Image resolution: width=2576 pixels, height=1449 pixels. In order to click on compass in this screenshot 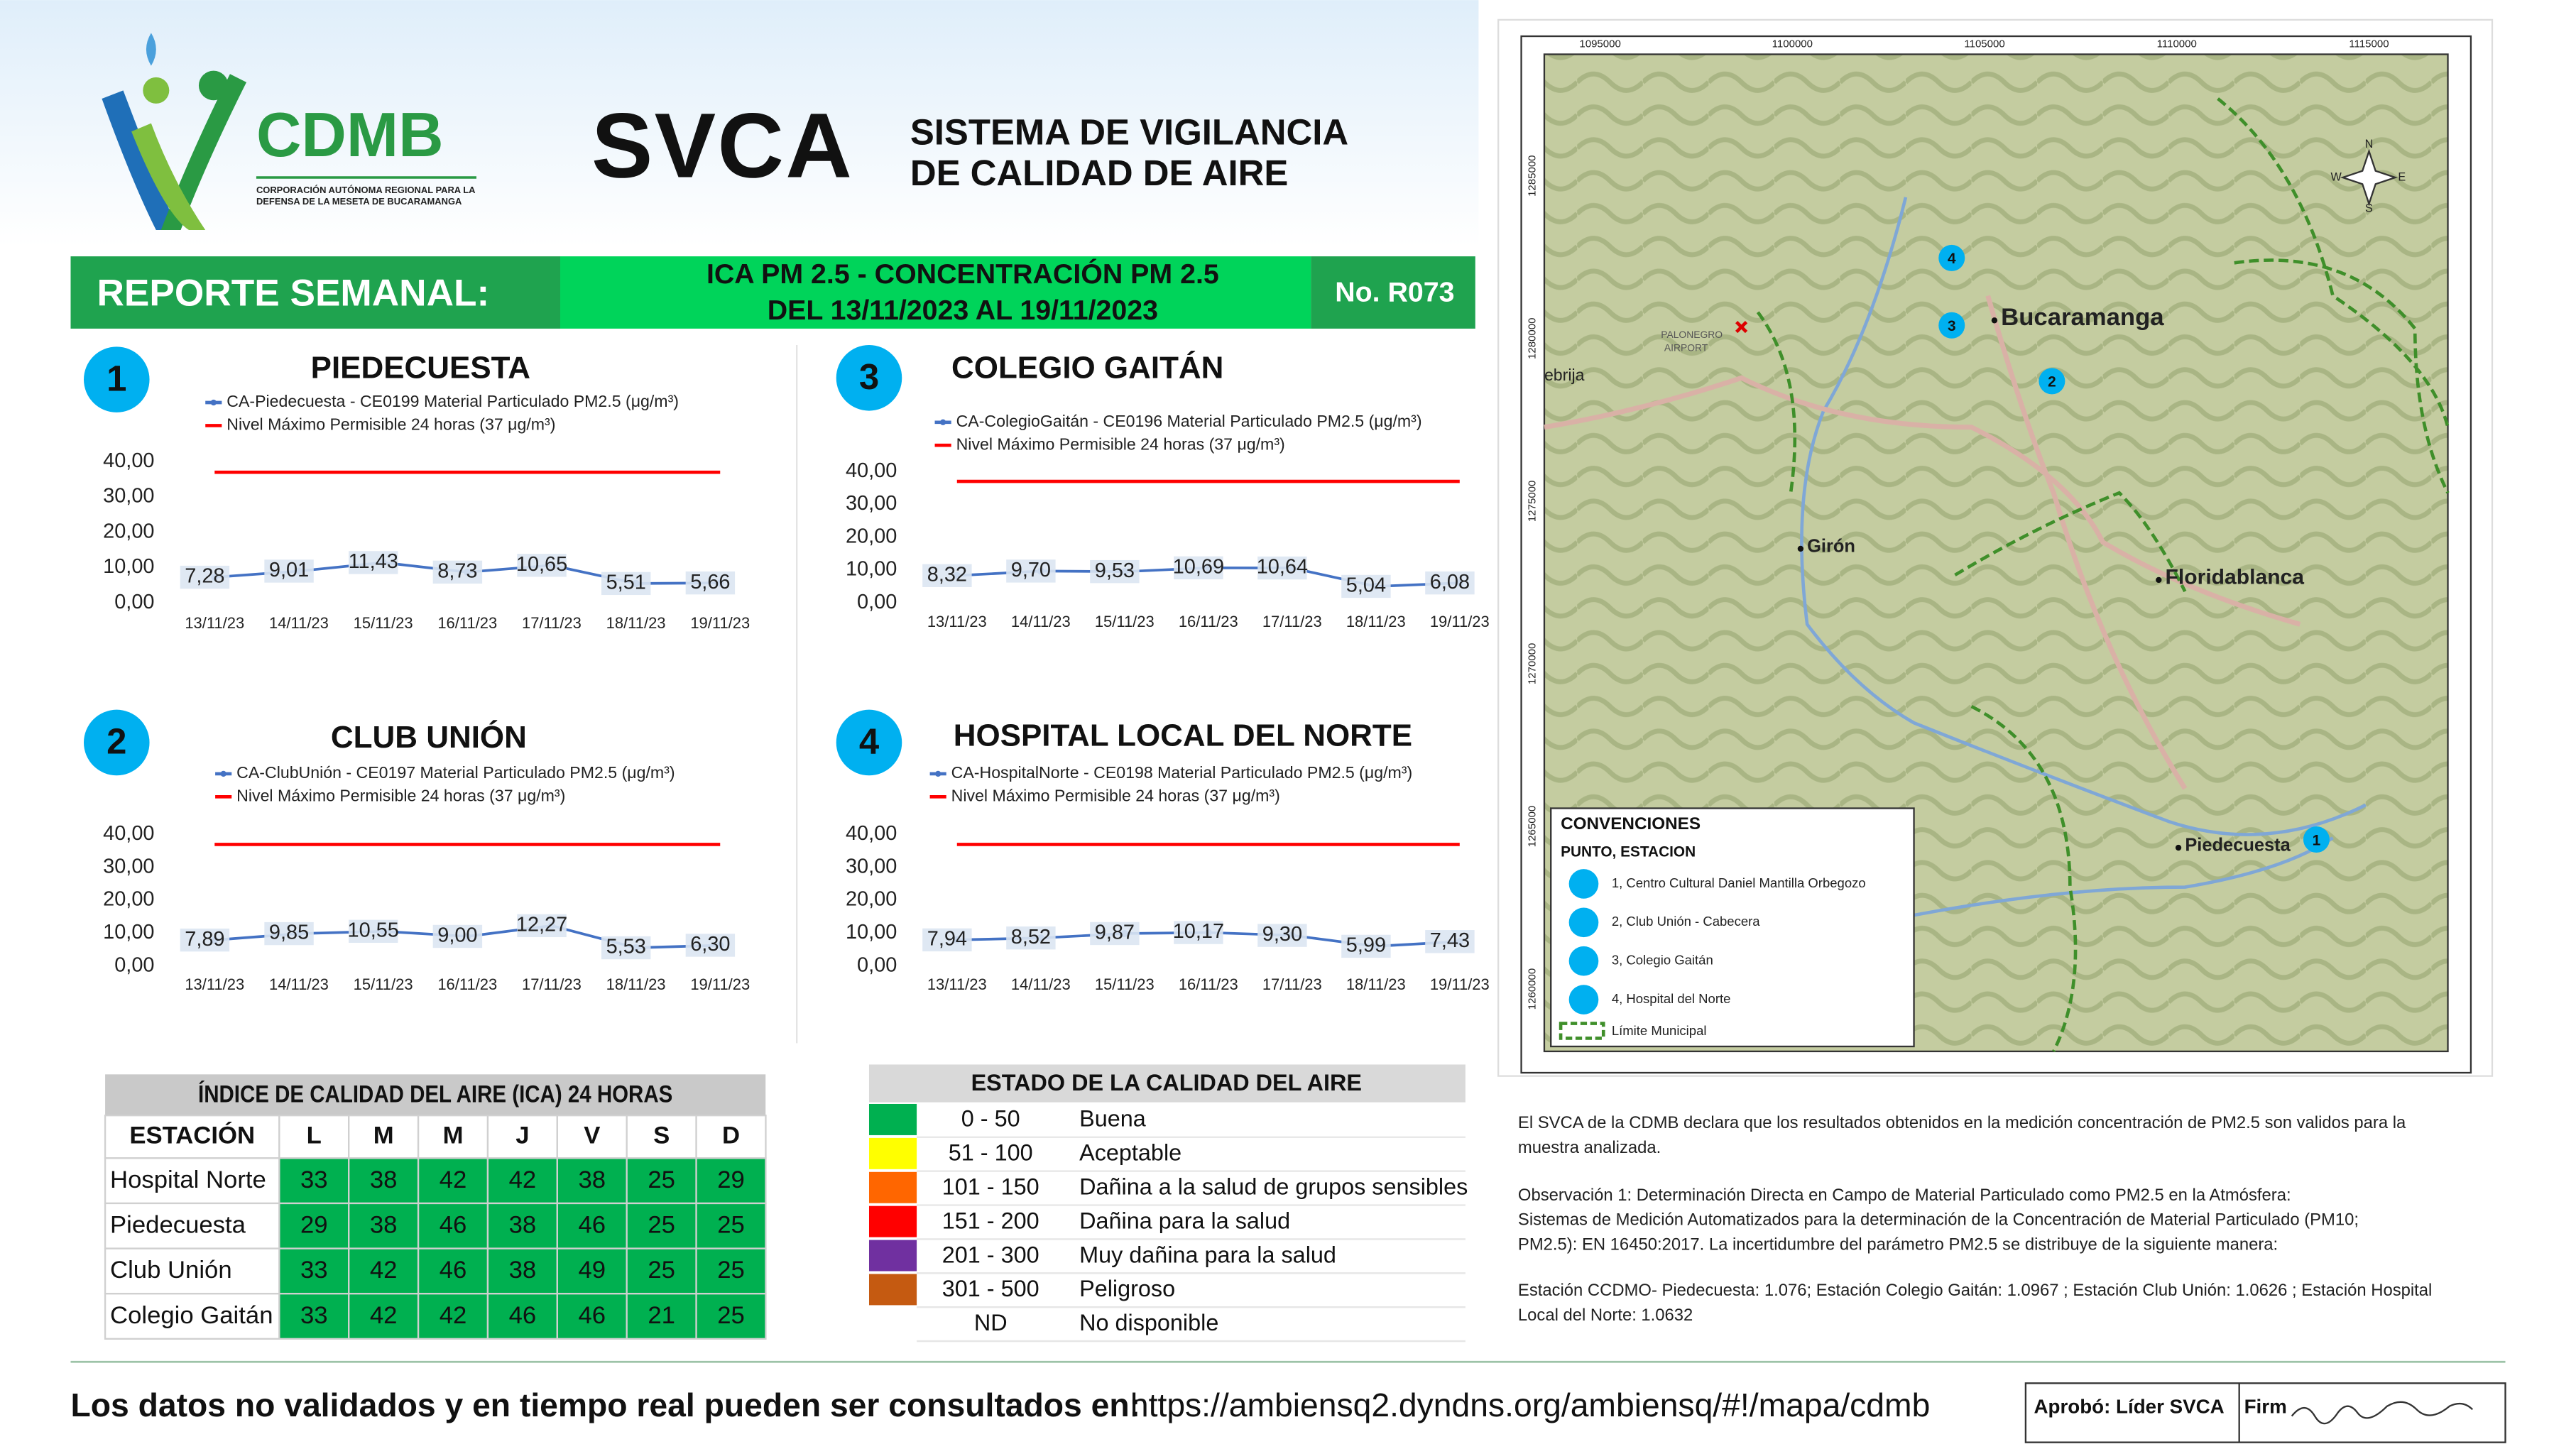, I will do `click(2369, 177)`.